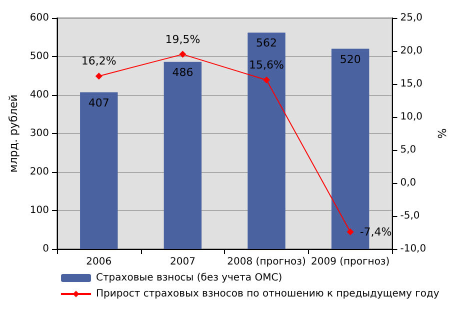  I want to click on y-axis-title: млрд. рублей, so click(13, 133).